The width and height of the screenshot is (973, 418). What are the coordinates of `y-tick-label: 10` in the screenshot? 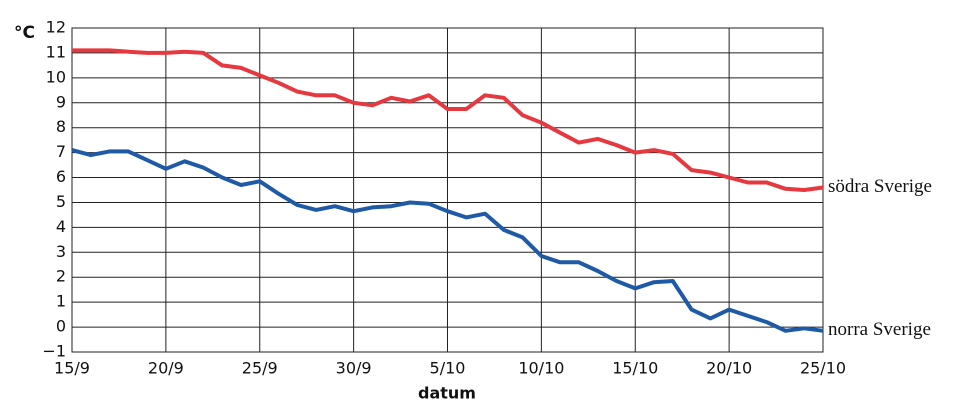 It's located at (56, 76).